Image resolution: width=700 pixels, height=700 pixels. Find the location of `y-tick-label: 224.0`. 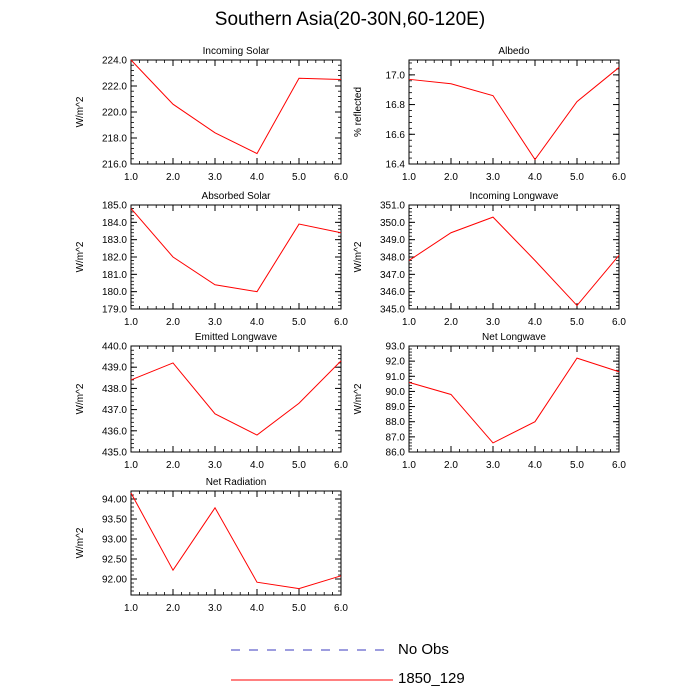

y-tick-label: 224.0 is located at coordinates (114, 61).